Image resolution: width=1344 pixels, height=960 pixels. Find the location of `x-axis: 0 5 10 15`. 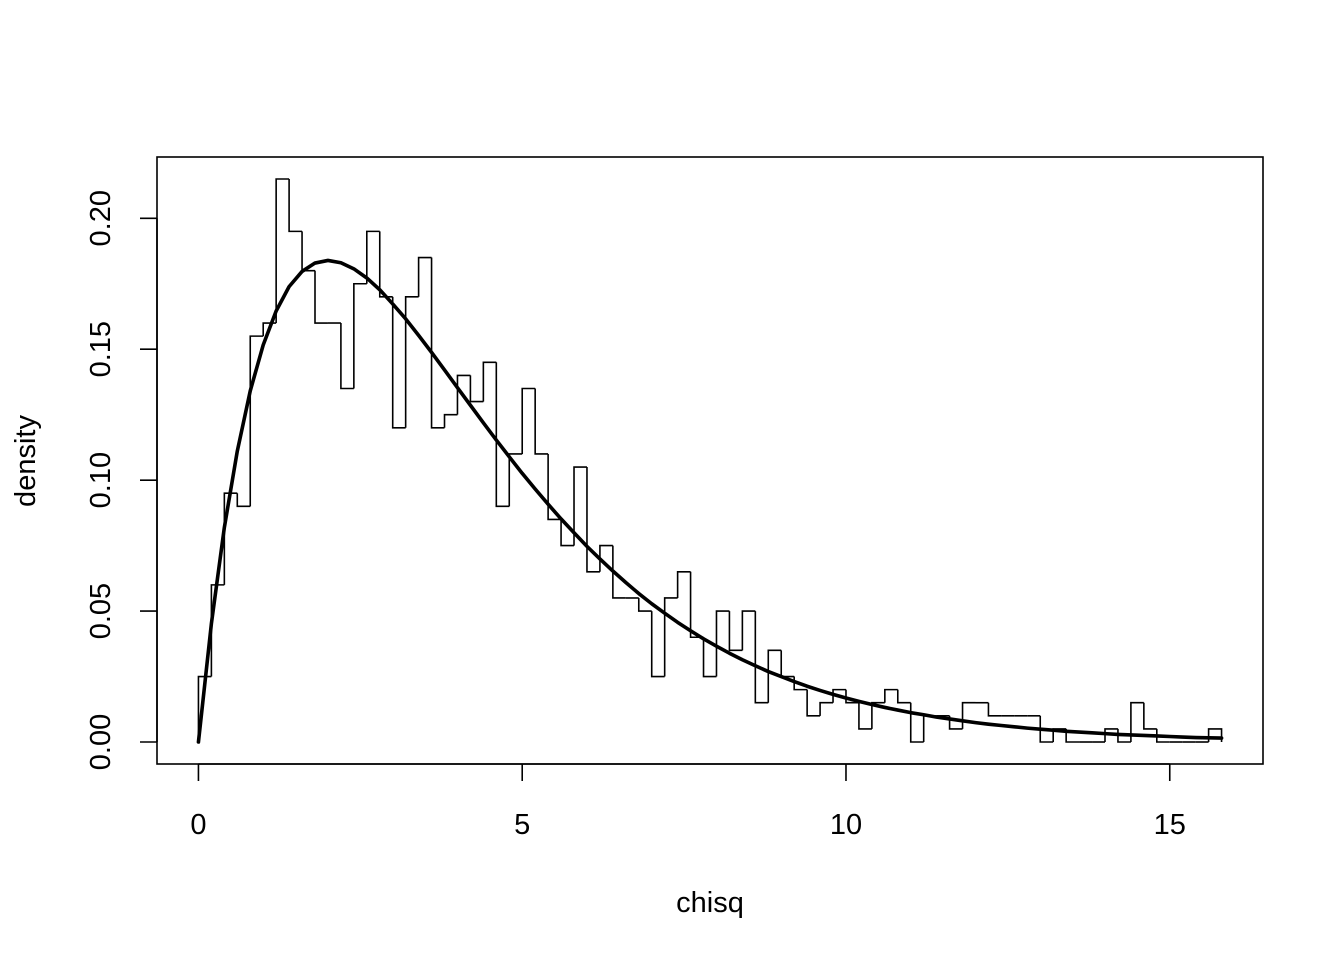

x-axis: 0 5 10 15 is located at coordinates (688, 802).